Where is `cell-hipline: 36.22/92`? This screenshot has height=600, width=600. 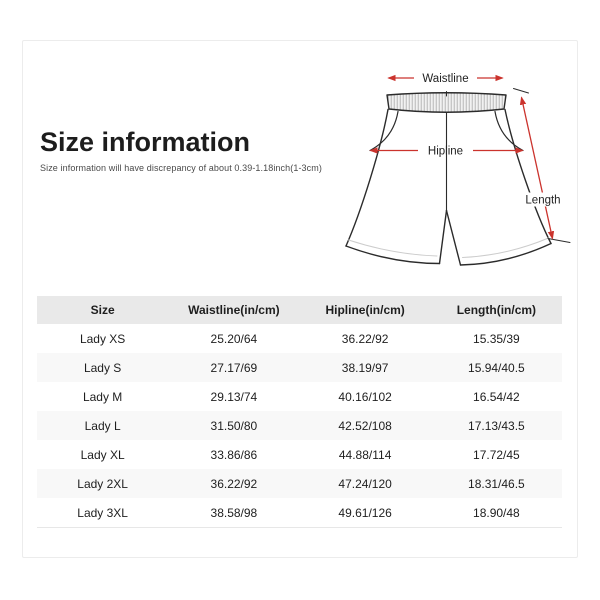
cell-hipline: 36.22/92 is located at coordinates (365, 338).